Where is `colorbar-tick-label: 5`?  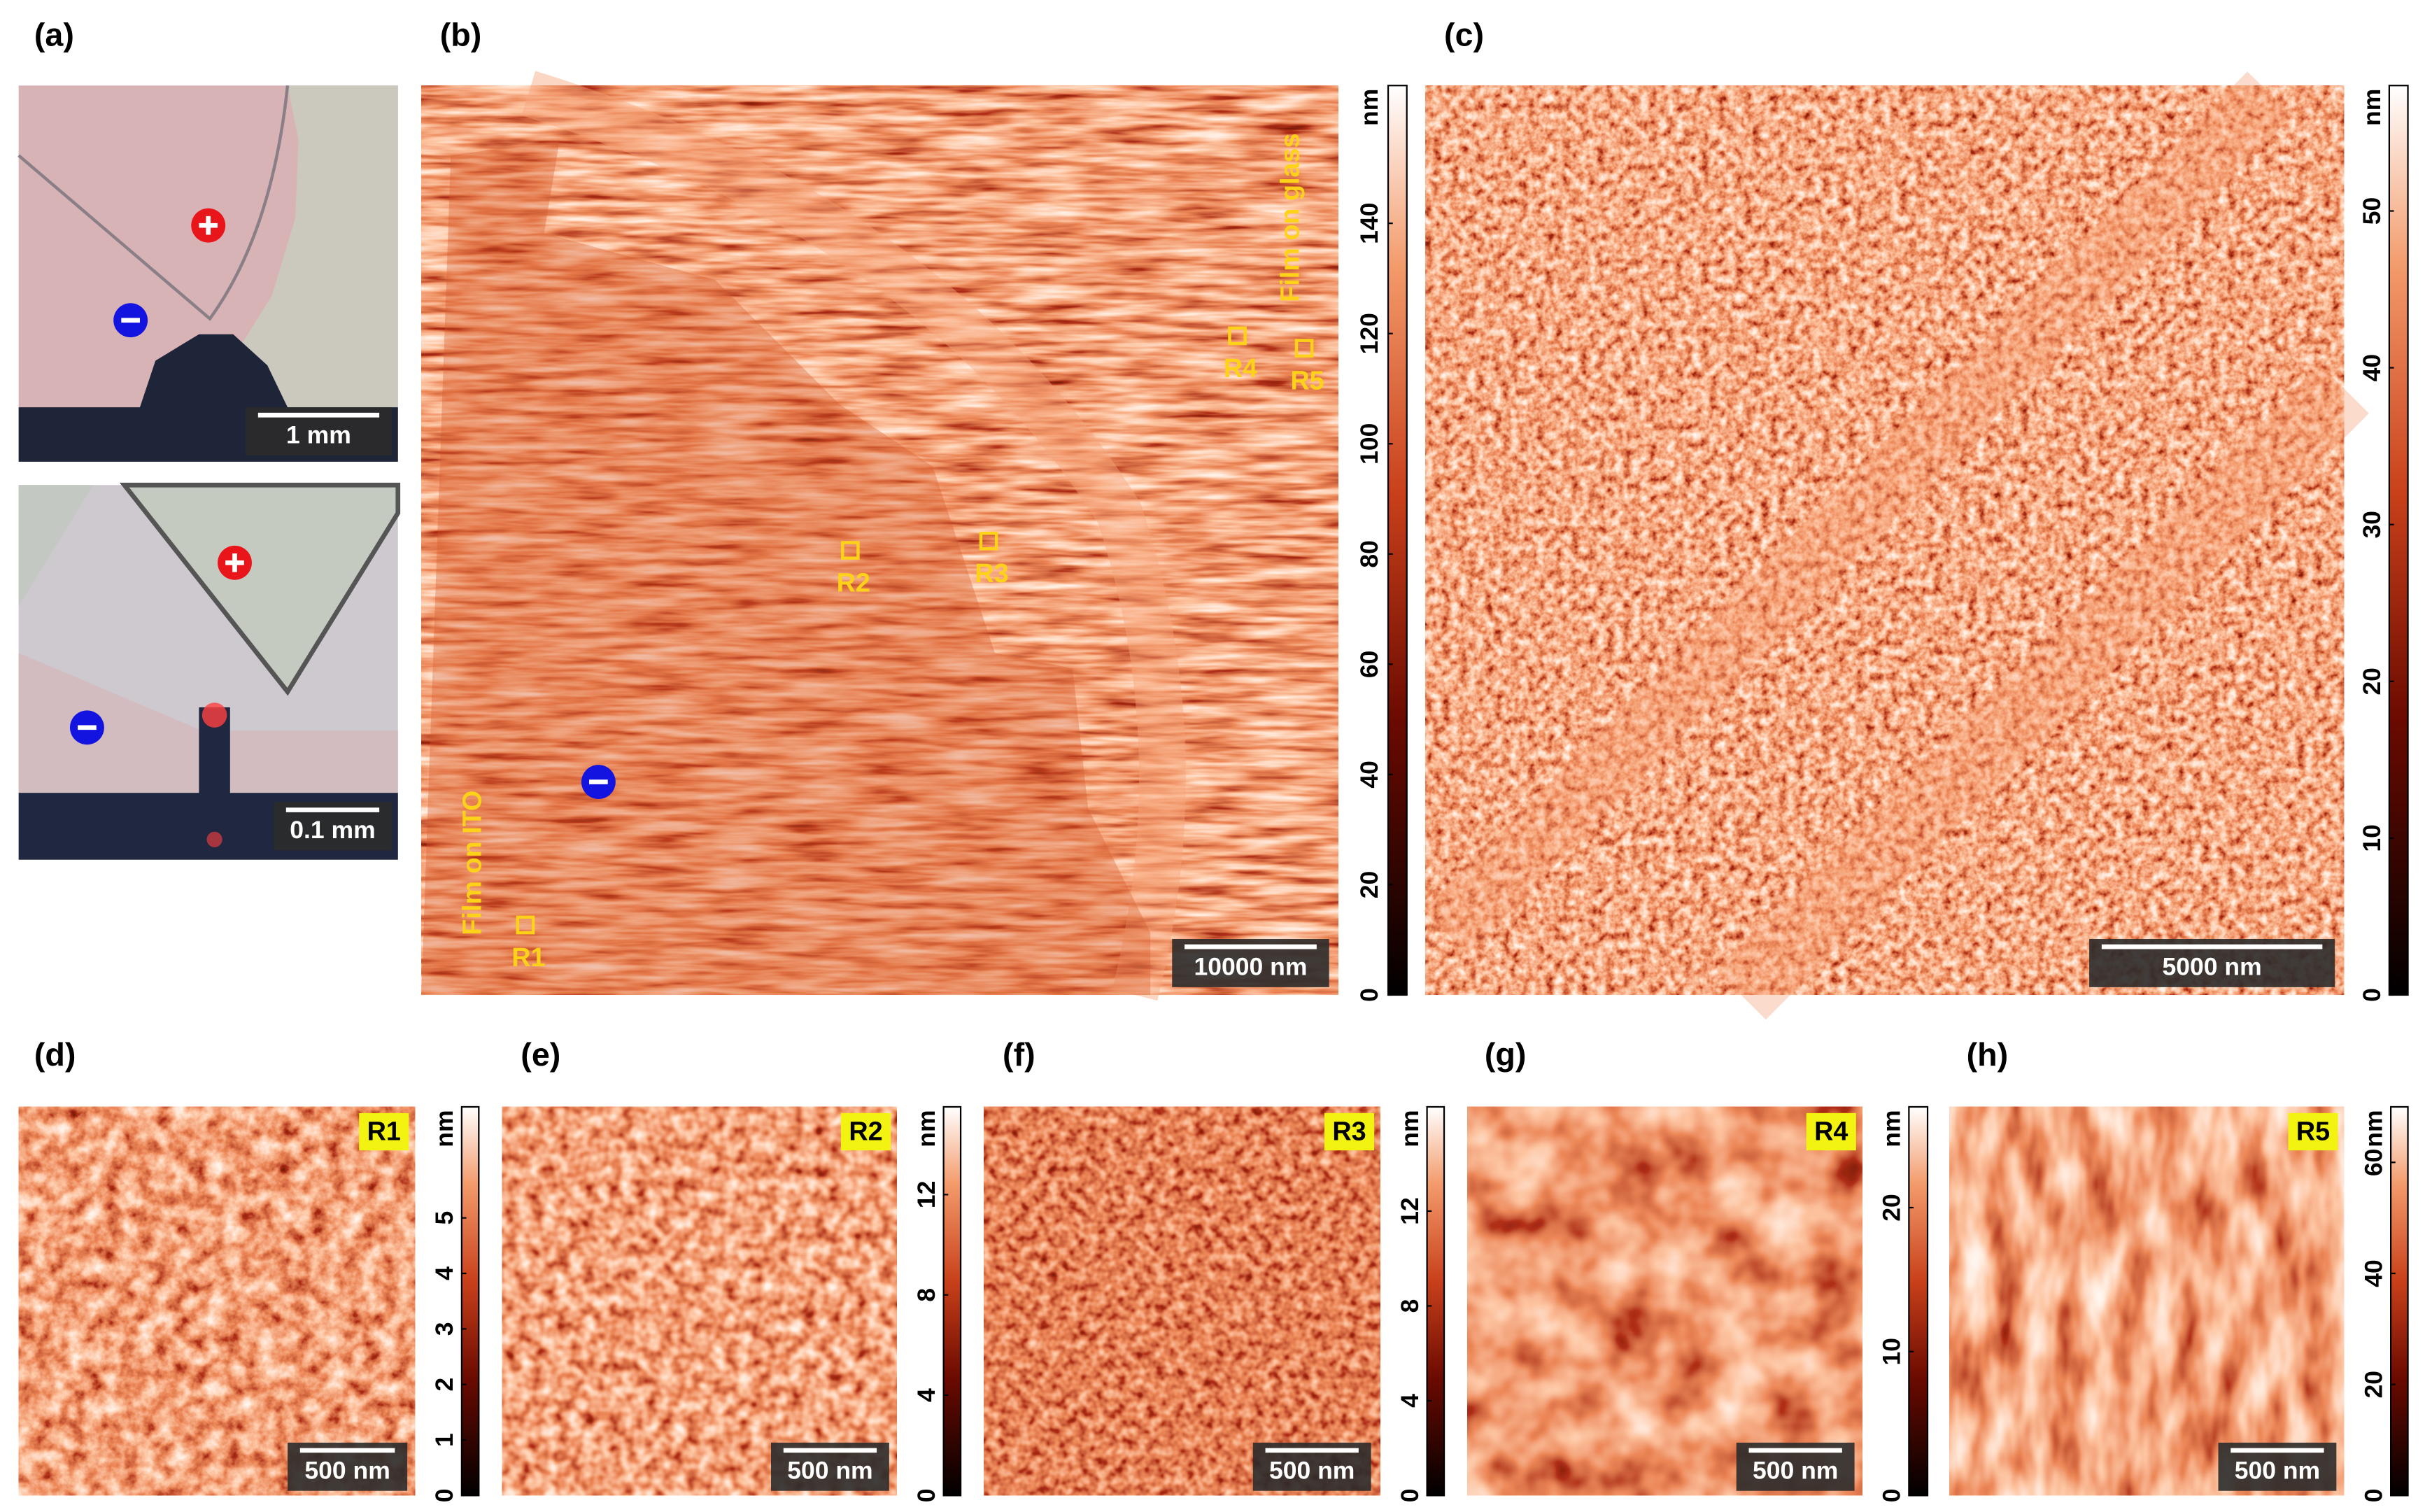
colorbar-tick-label: 5 is located at coordinates (444, 1218).